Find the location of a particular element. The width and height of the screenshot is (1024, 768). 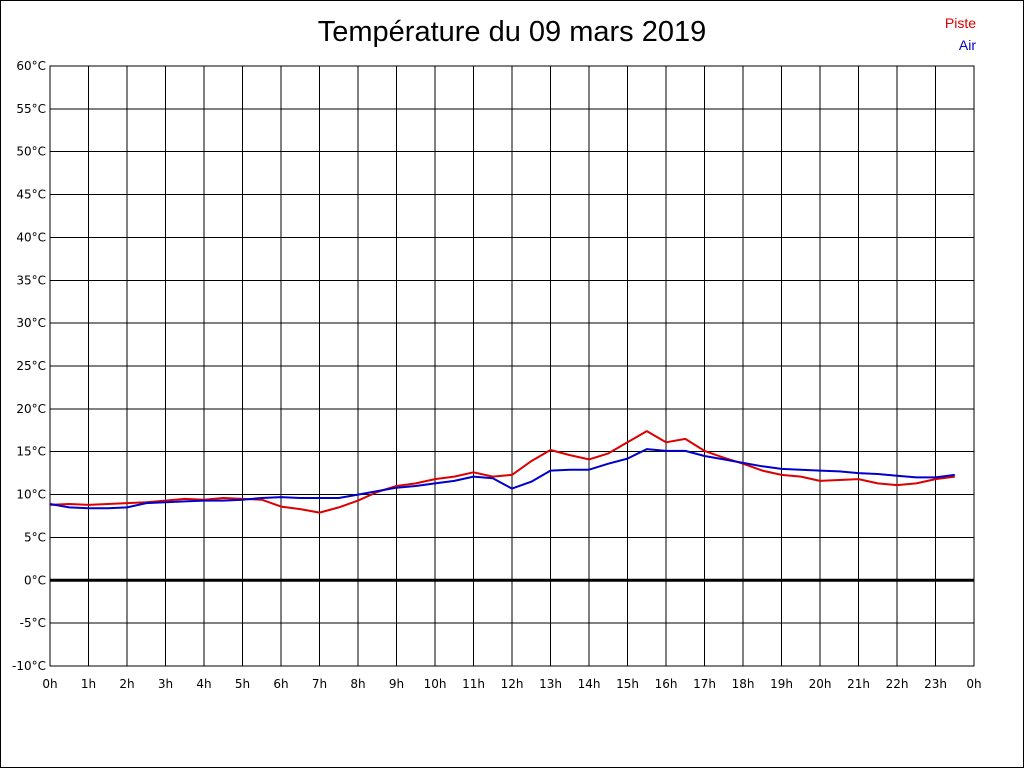

series-line-air is located at coordinates (502, 479).